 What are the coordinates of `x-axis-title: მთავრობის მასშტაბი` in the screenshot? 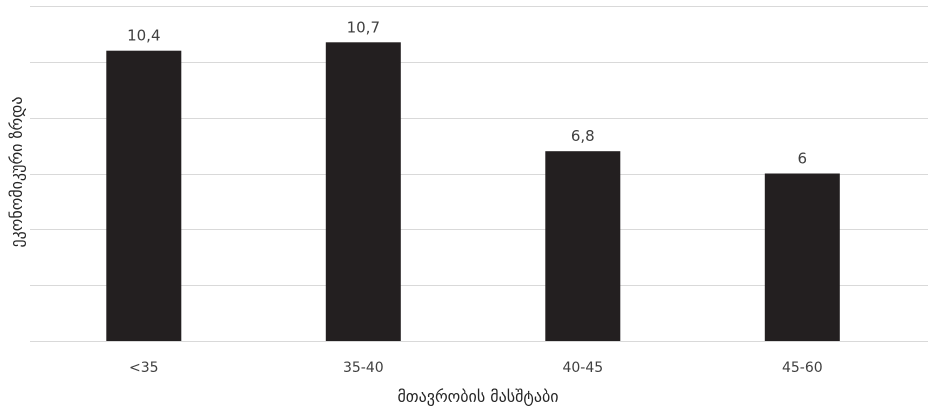 It's located at (477, 396).